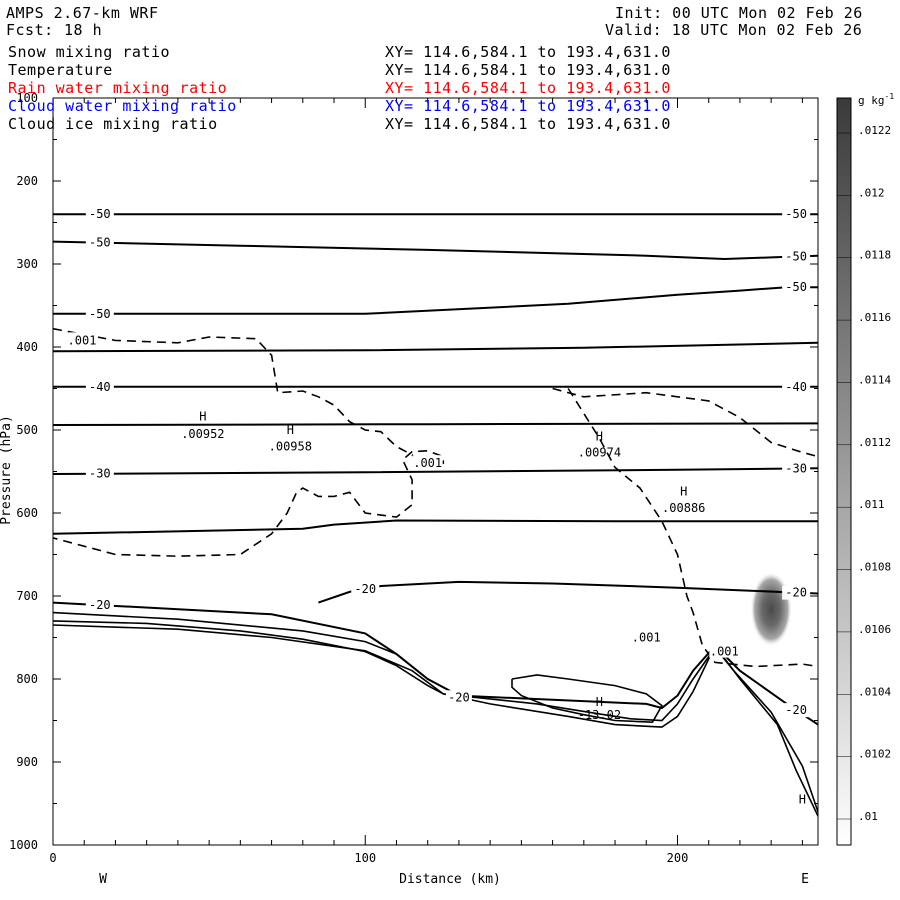 The image size is (900, 900). I want to click on cloud-ice-maximum, so click(771, 609).